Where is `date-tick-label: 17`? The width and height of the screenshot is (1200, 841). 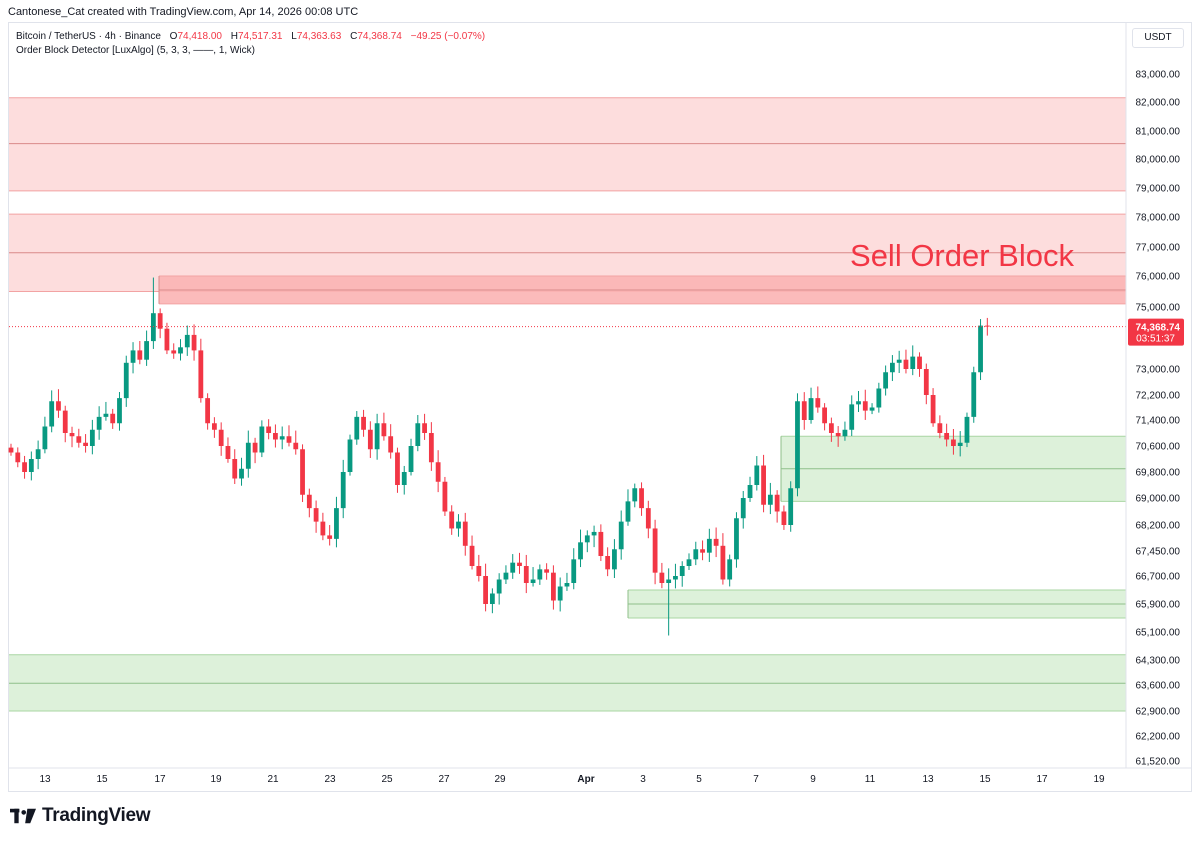
date-tick-label: 17 is located at coordinates (1042, 779).